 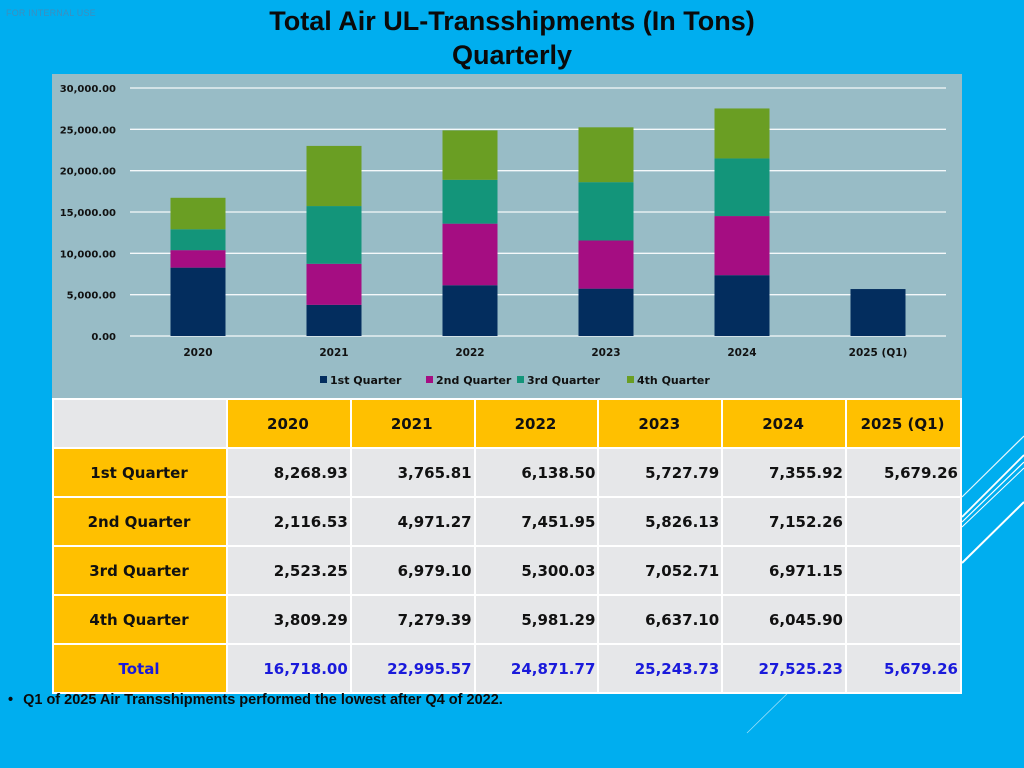 What do you see at coordinates (784, 423) in the screenshot?
I see `column-header: 2024` at bounding box center [784, 423].